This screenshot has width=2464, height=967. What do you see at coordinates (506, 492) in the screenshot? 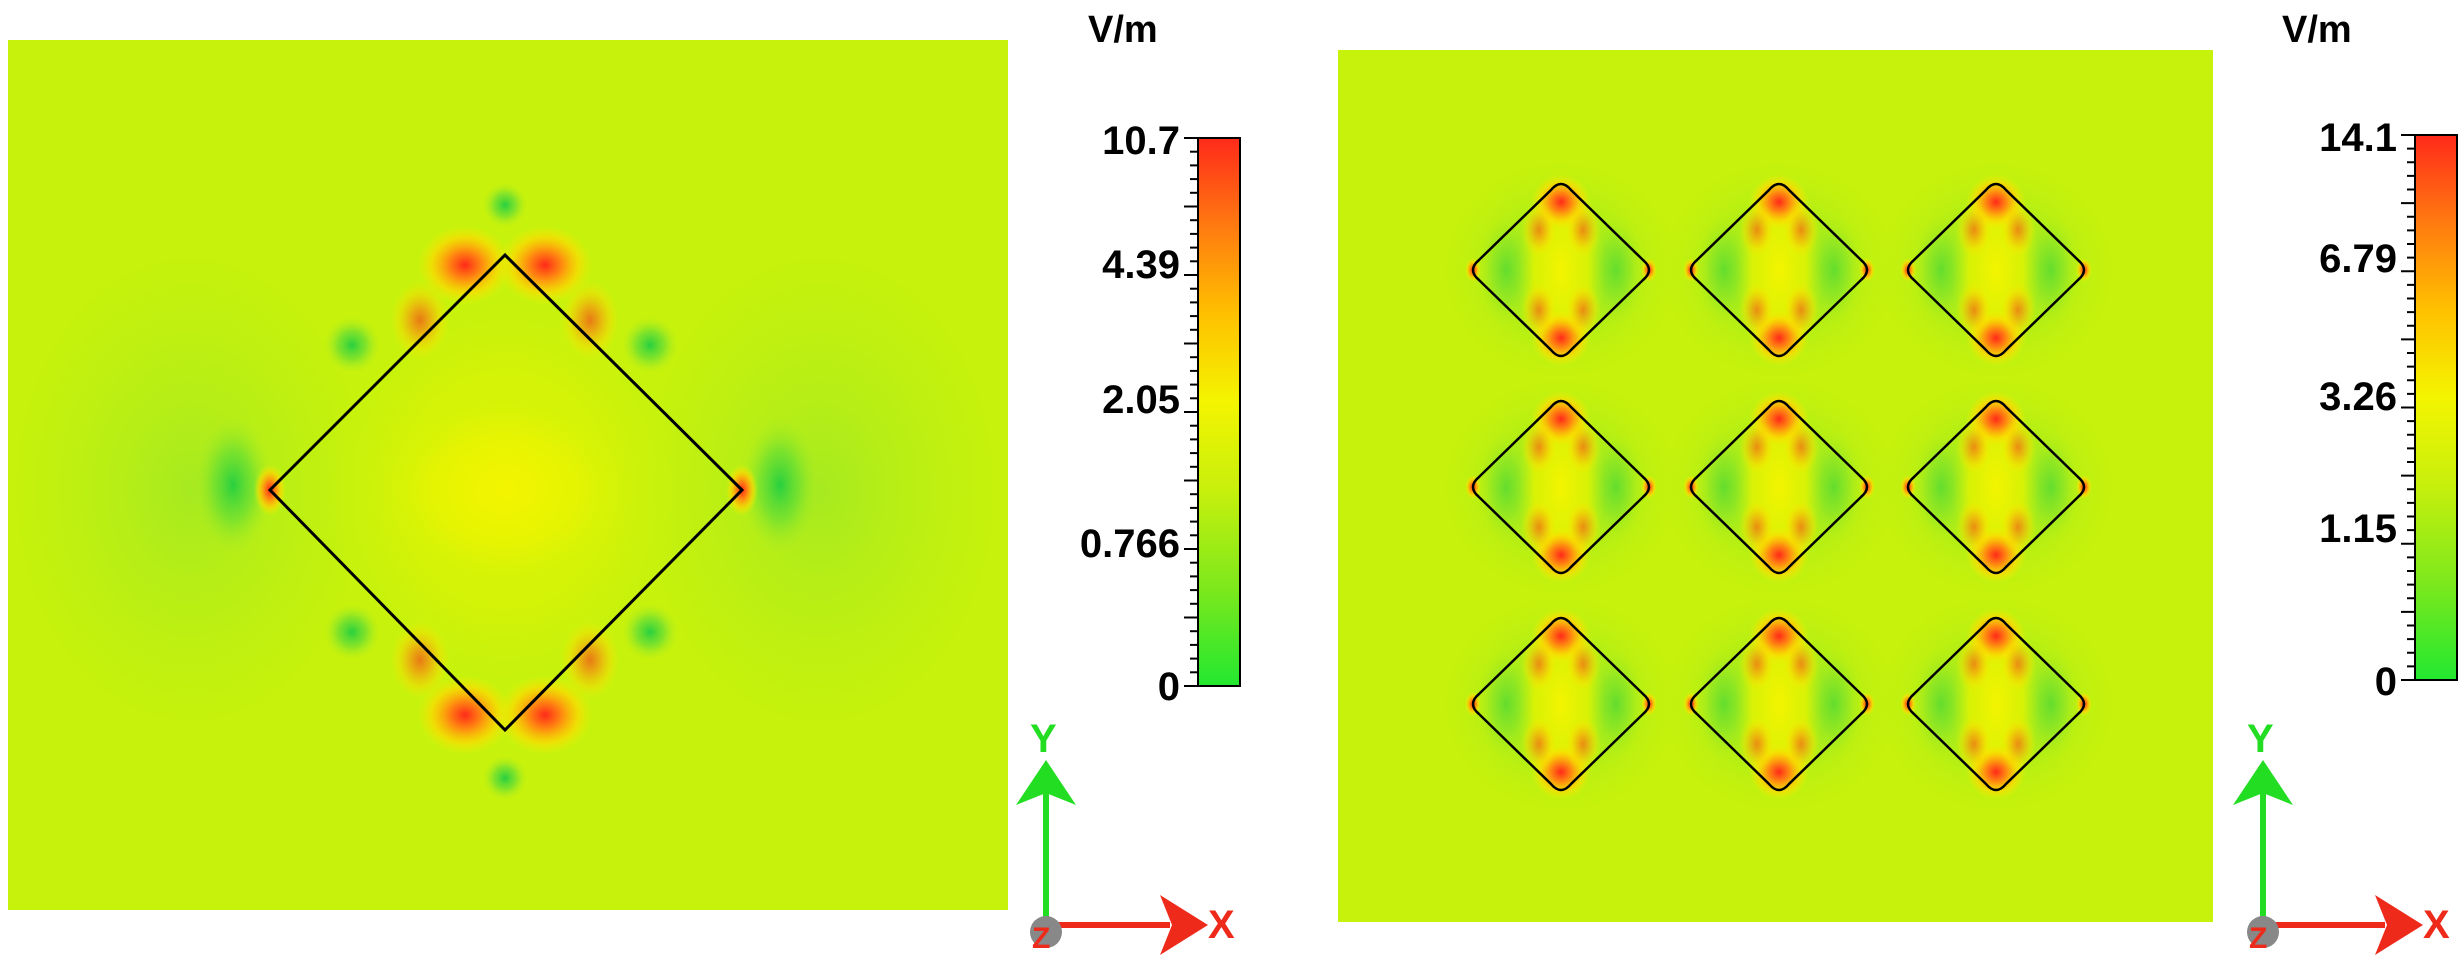
I see `square-outline` at bounding box center [506, 492].